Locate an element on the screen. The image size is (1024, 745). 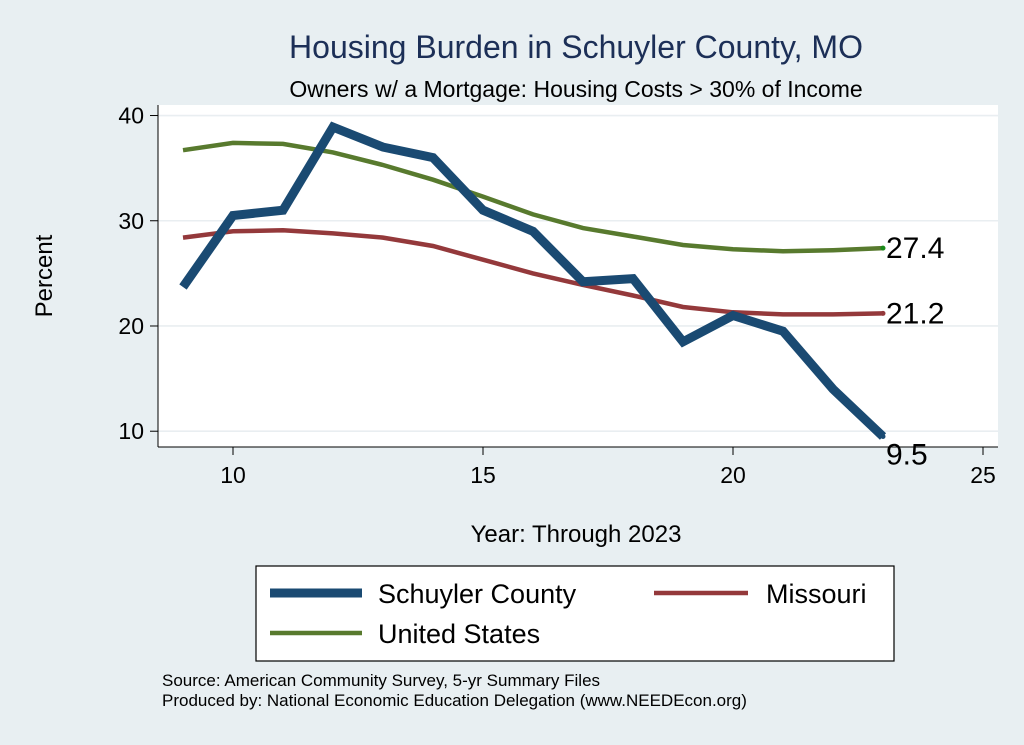
end-label-1: 21.2 is located at coordinates (915, 313).